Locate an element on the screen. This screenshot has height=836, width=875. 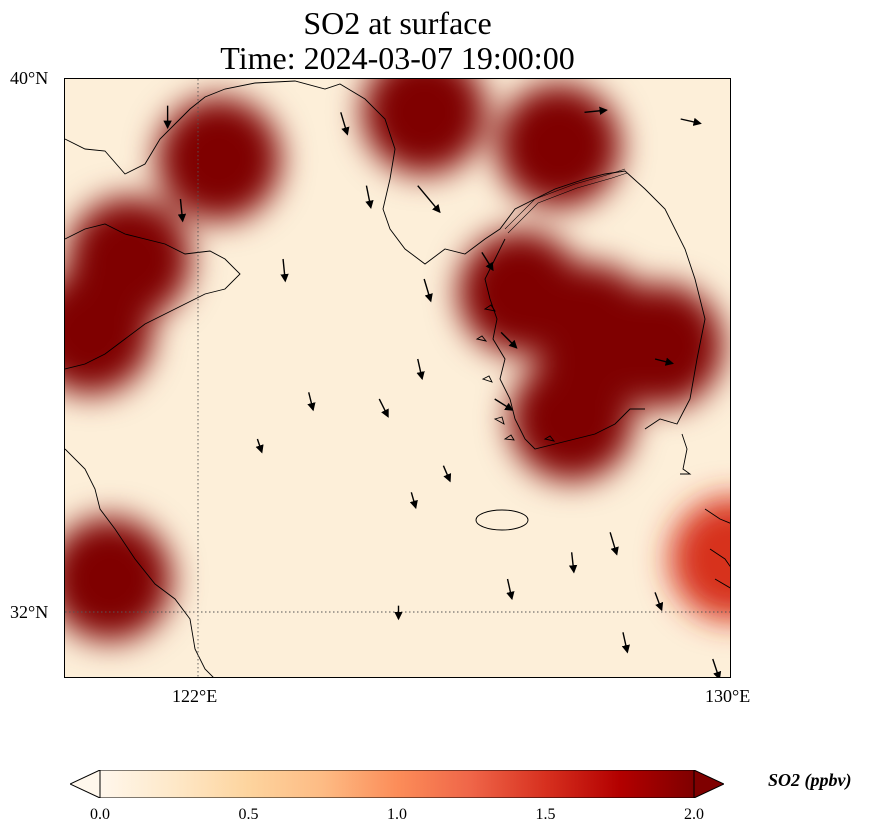
colorbar-max-extend-triangle is located at coordinates (708, 784).